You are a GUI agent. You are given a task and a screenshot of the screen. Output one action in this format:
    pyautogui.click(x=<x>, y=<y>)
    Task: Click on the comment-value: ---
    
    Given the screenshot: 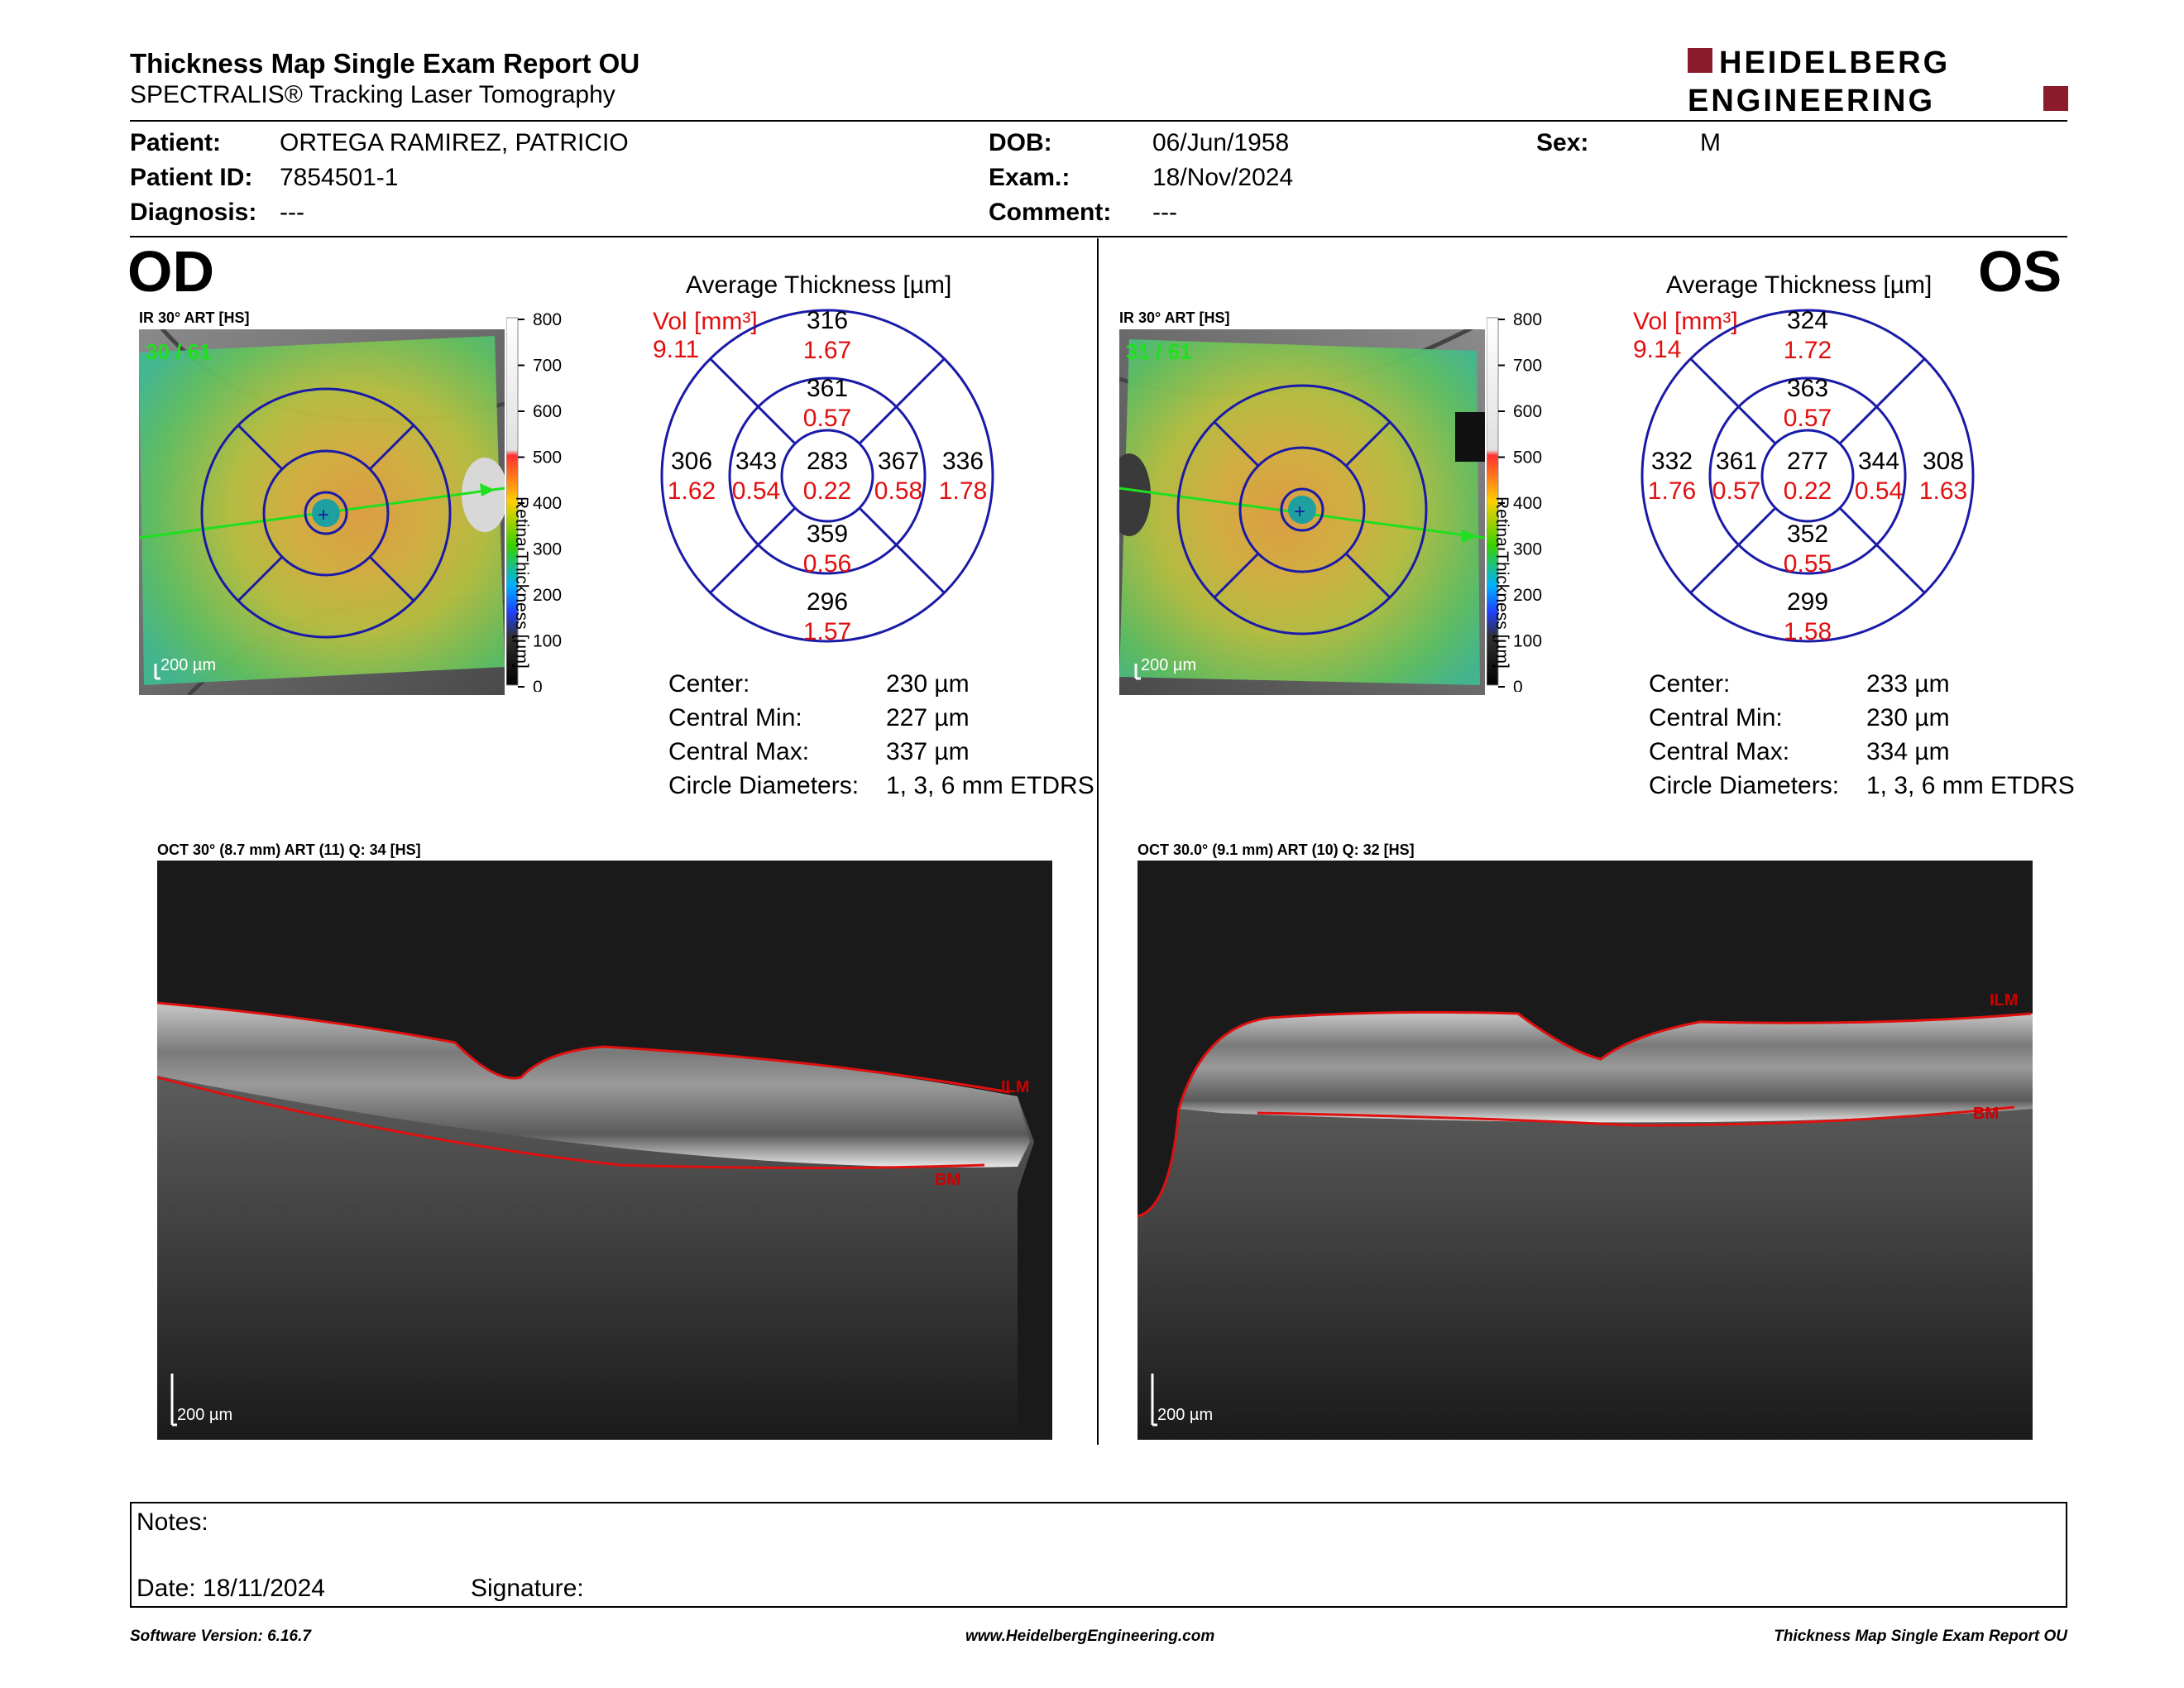 What is the action you would take?
    pyautogui.click(x=1164, y=212)
    